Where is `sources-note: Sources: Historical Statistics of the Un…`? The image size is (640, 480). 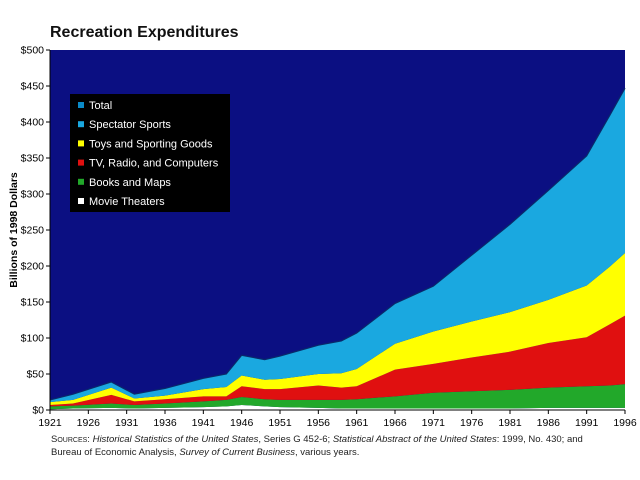
sources-note: Sources: Historical Statistics of the Un… is located at coordinates (317, 446).